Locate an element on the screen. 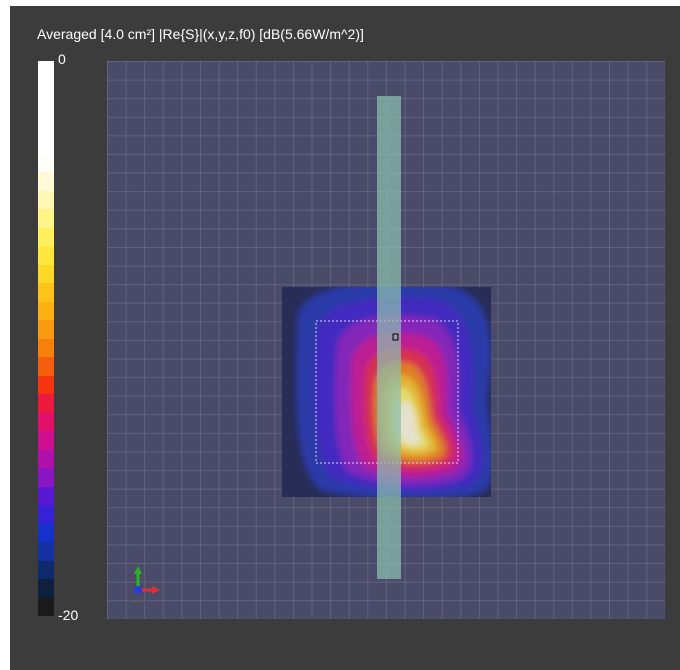 The height and width of the screenshot is (670, 680). averaging-region-outline is located at coordinates (387, 392).